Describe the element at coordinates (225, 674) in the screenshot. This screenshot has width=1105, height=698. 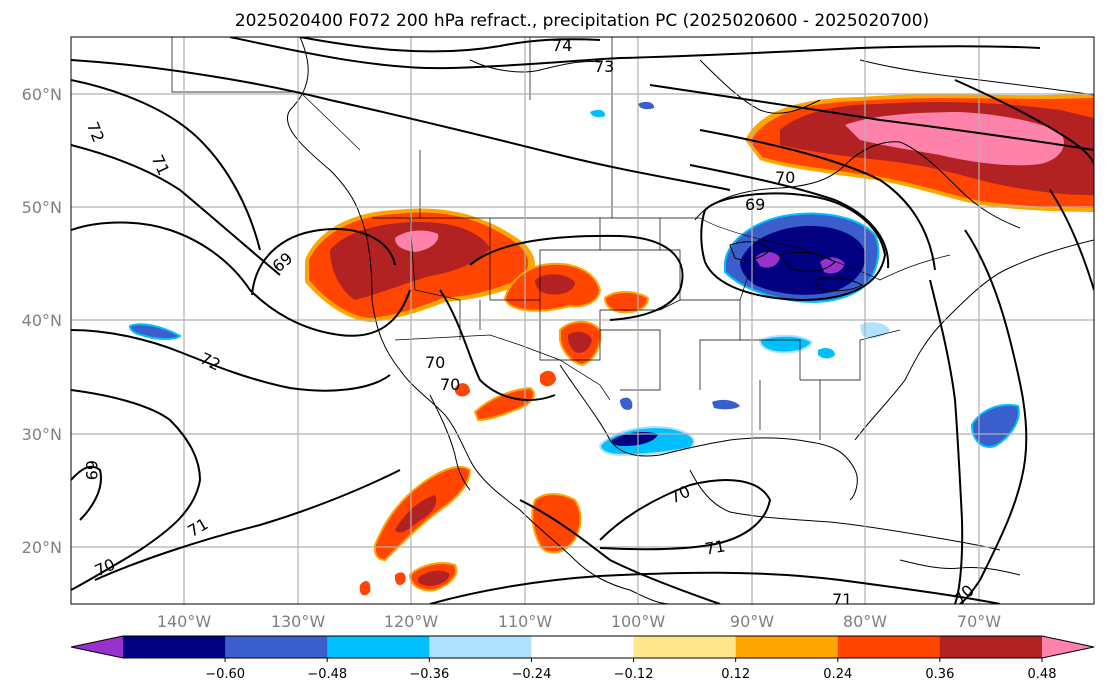
I see `colorbar-tick-label: −0.60` at that location.